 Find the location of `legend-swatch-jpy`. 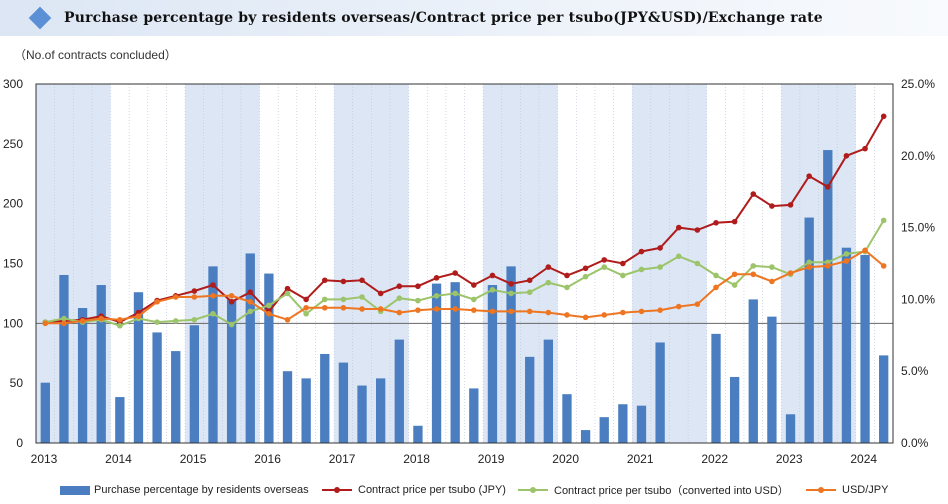

legend-swatch-jpy is located at coordinates (337, 490).